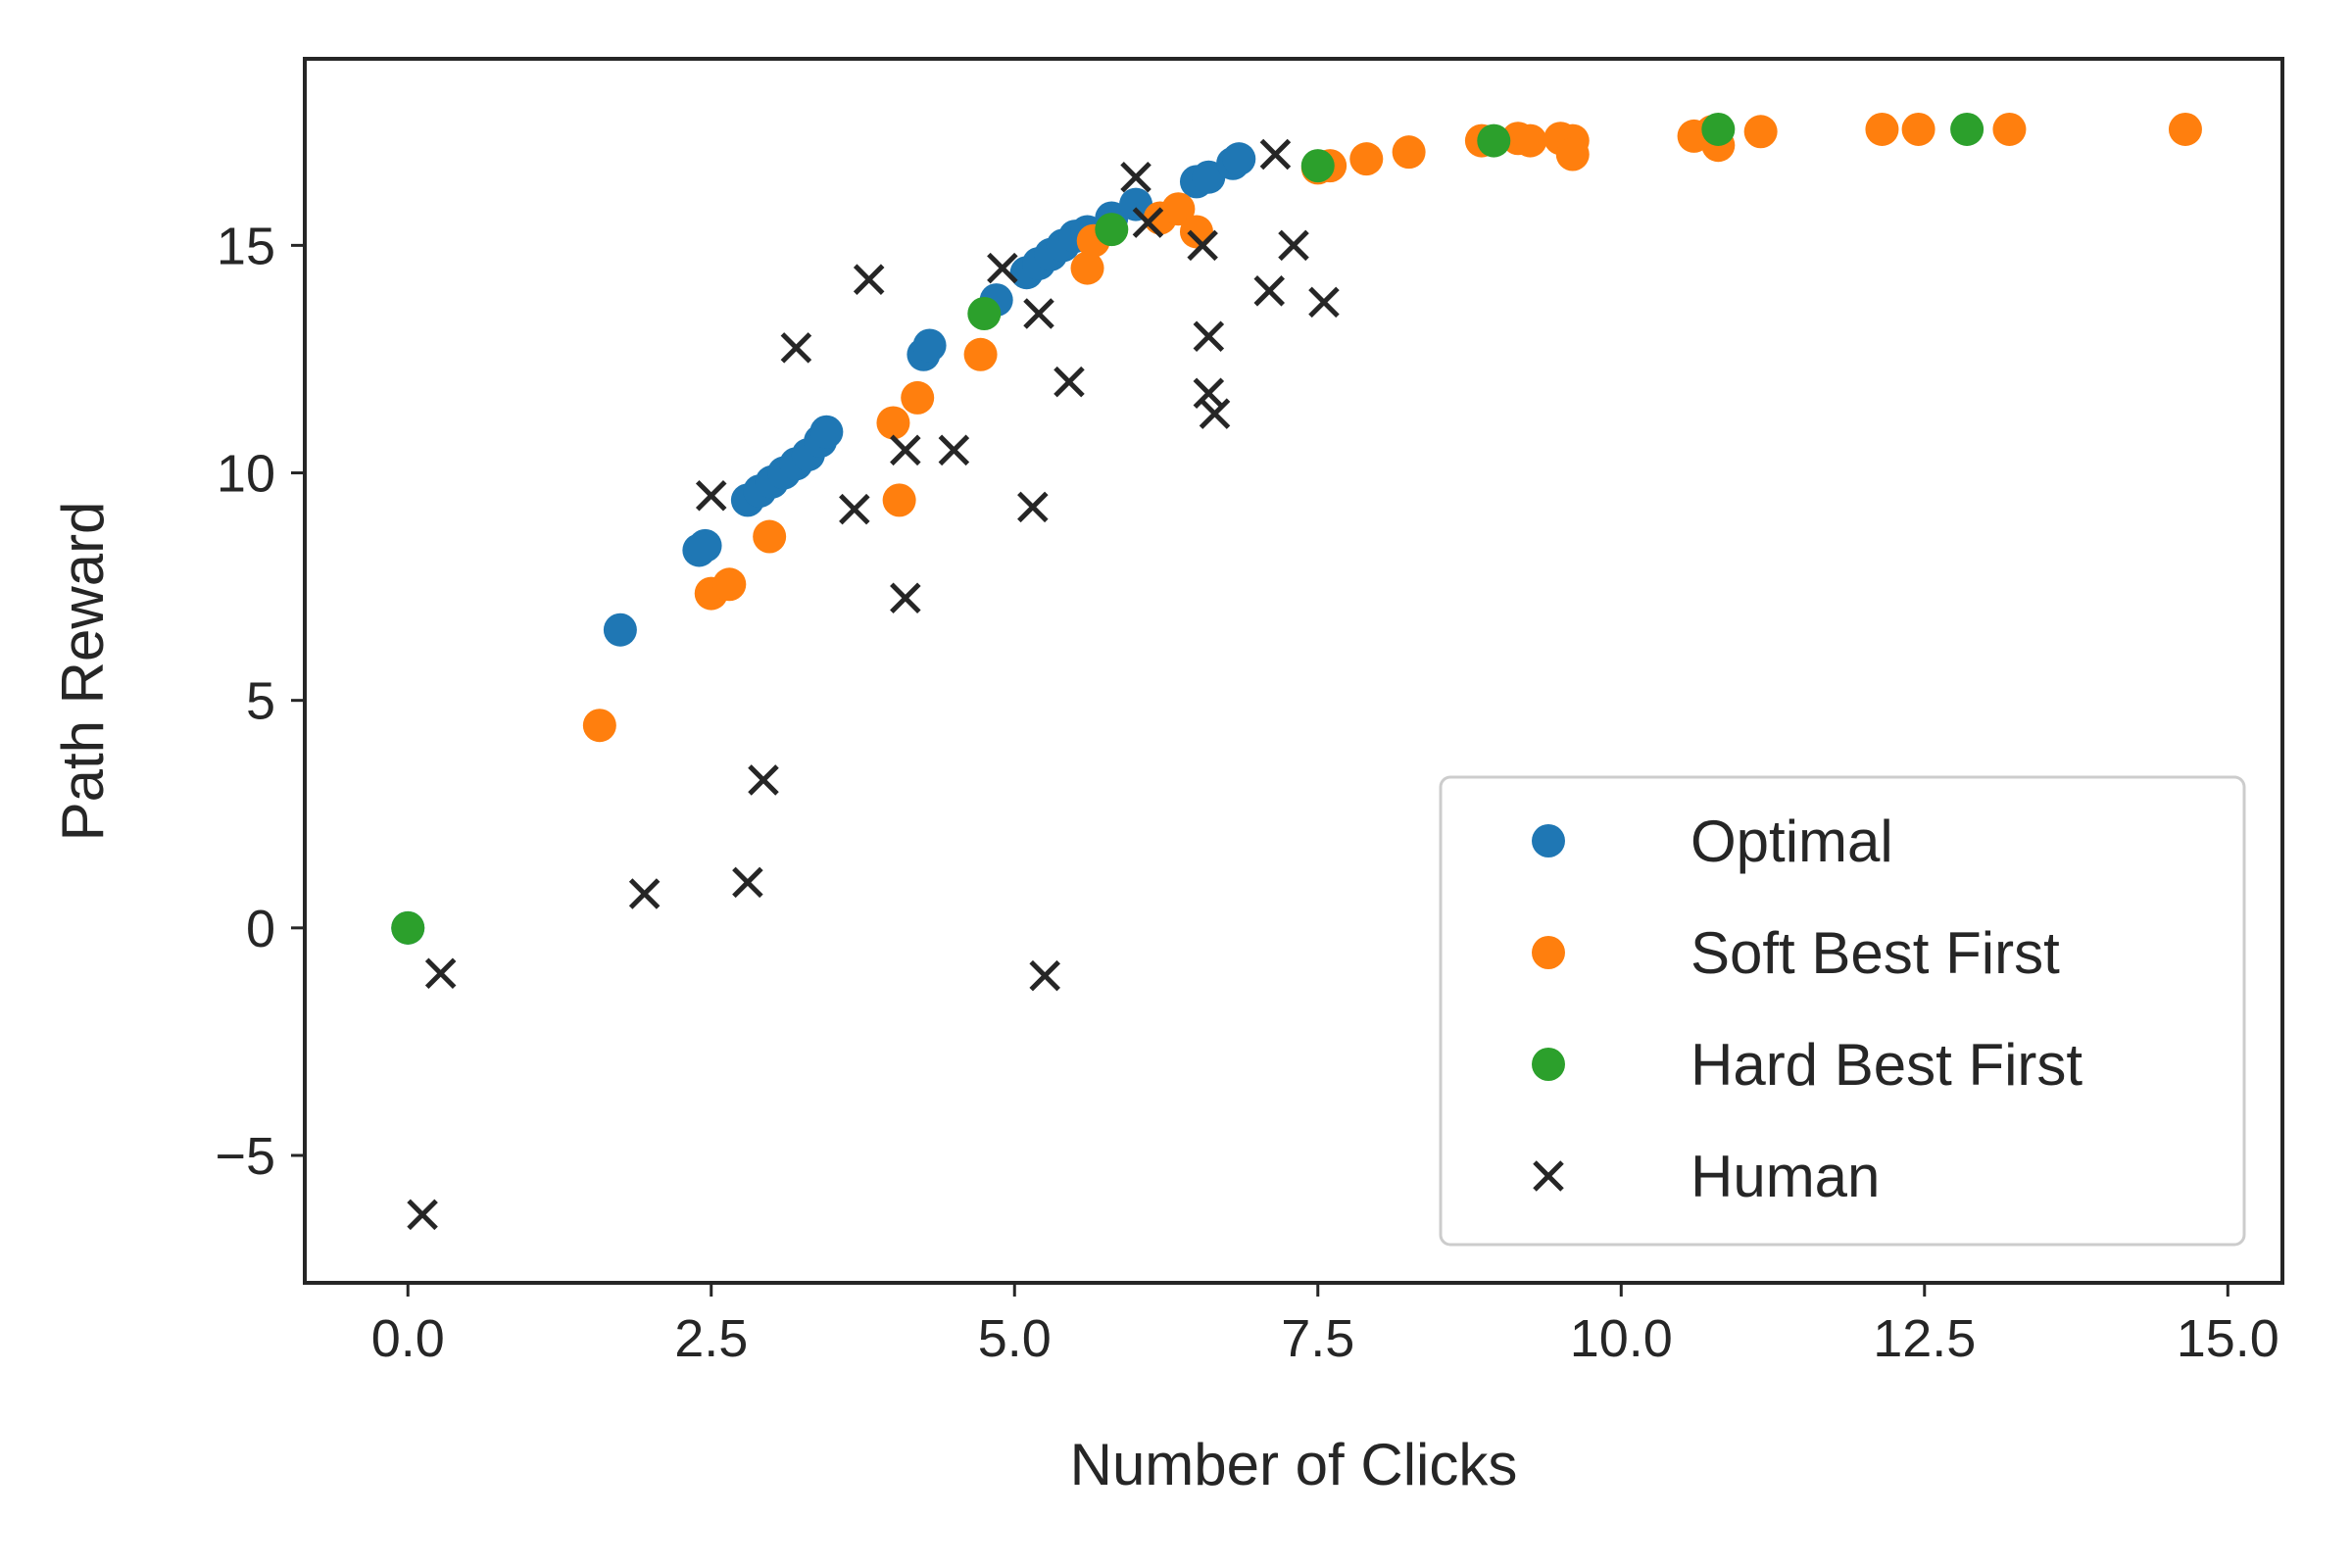  What do you see at coordinates (1875, 953) in the screenshot?
I see `legend-soft-best-first-label: Soft Best First` at bounding box center [1875, 953].